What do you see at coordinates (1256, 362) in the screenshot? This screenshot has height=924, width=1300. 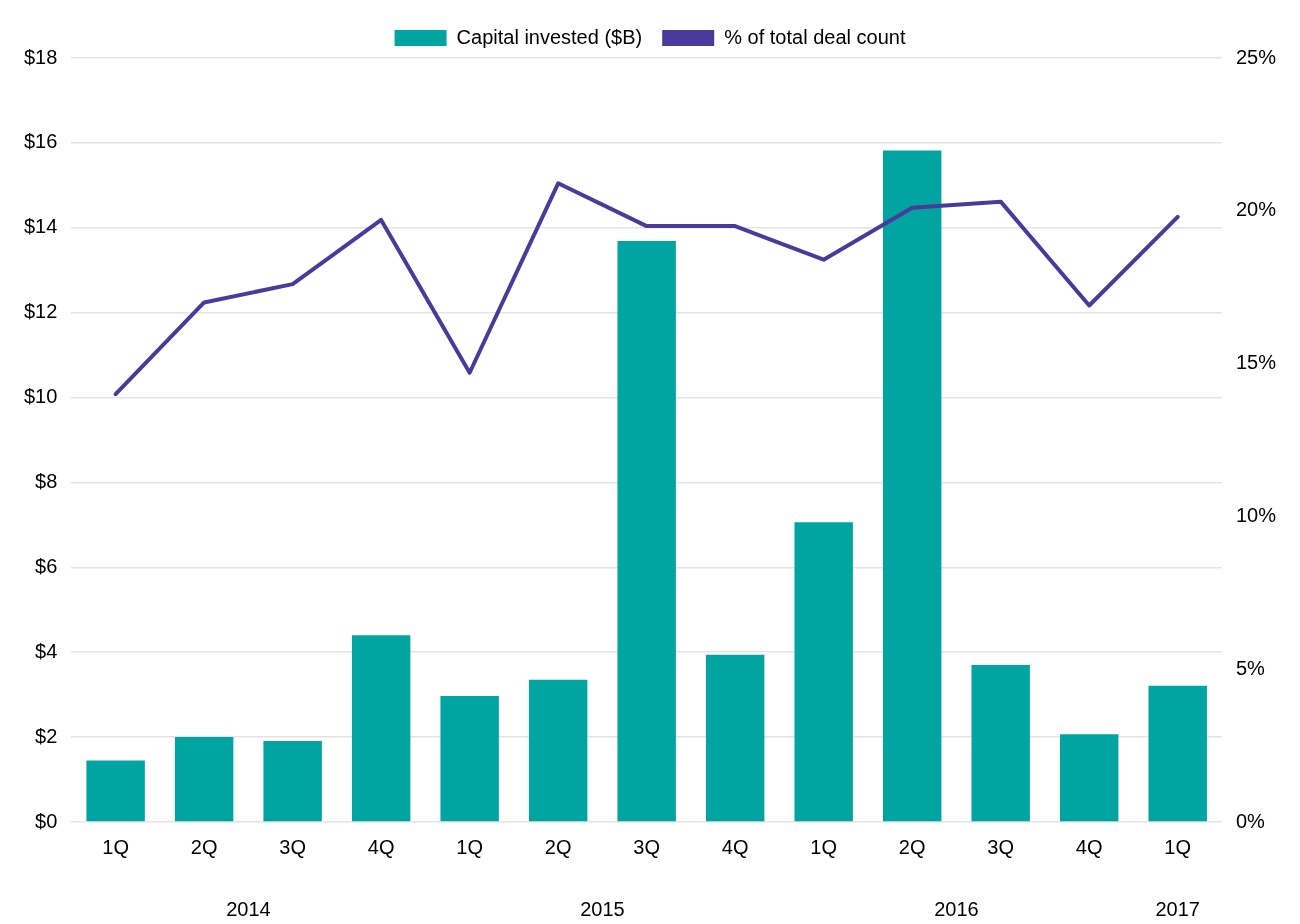 I see `y2-tick-label: 15%` at bounding box center [1256, 362].